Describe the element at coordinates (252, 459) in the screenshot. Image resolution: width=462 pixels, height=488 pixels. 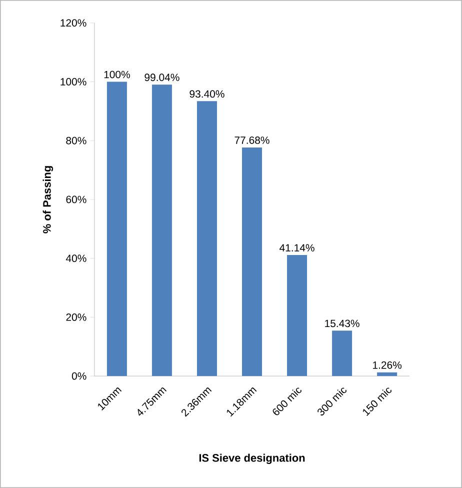
I see `x-axis-title: IS Sieve designation` at that location.